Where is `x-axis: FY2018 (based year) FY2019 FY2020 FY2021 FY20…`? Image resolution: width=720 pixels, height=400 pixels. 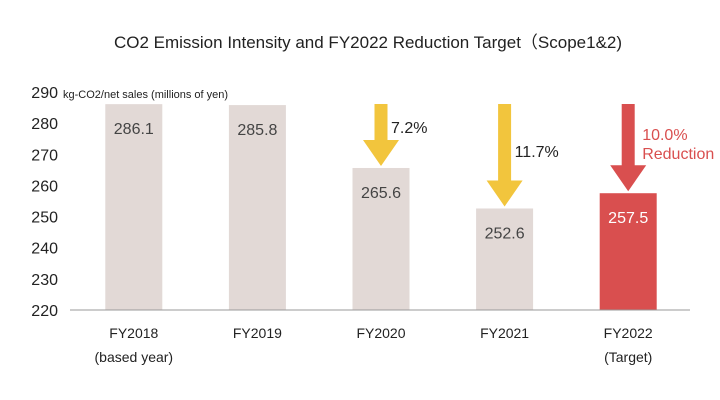 x-axis: FY2018 (based year) FY2019 FY2020 FY2021 FY20… is located at coordinates (374, 345).